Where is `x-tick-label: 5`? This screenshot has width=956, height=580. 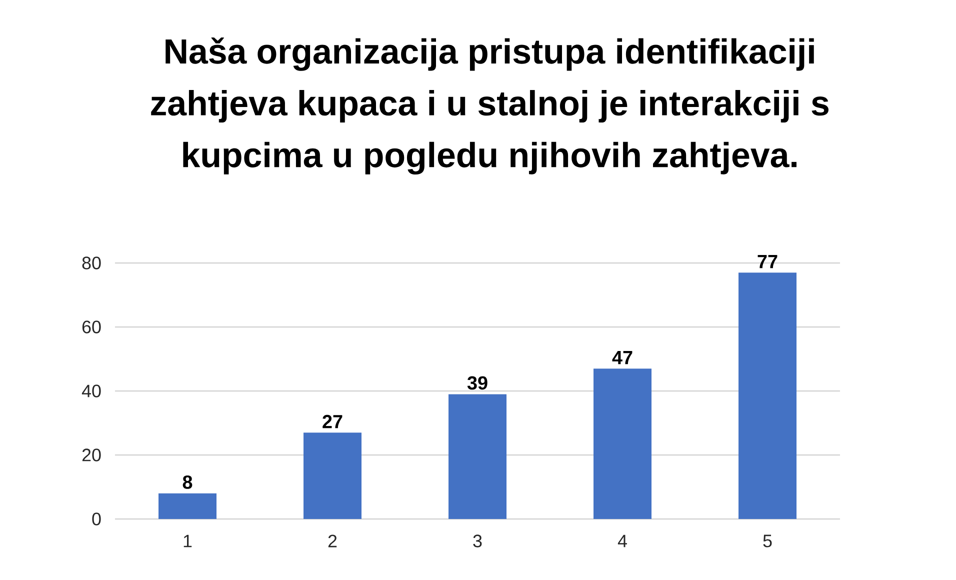 x-tick-label: 5 is located at coordinates (767, 541).